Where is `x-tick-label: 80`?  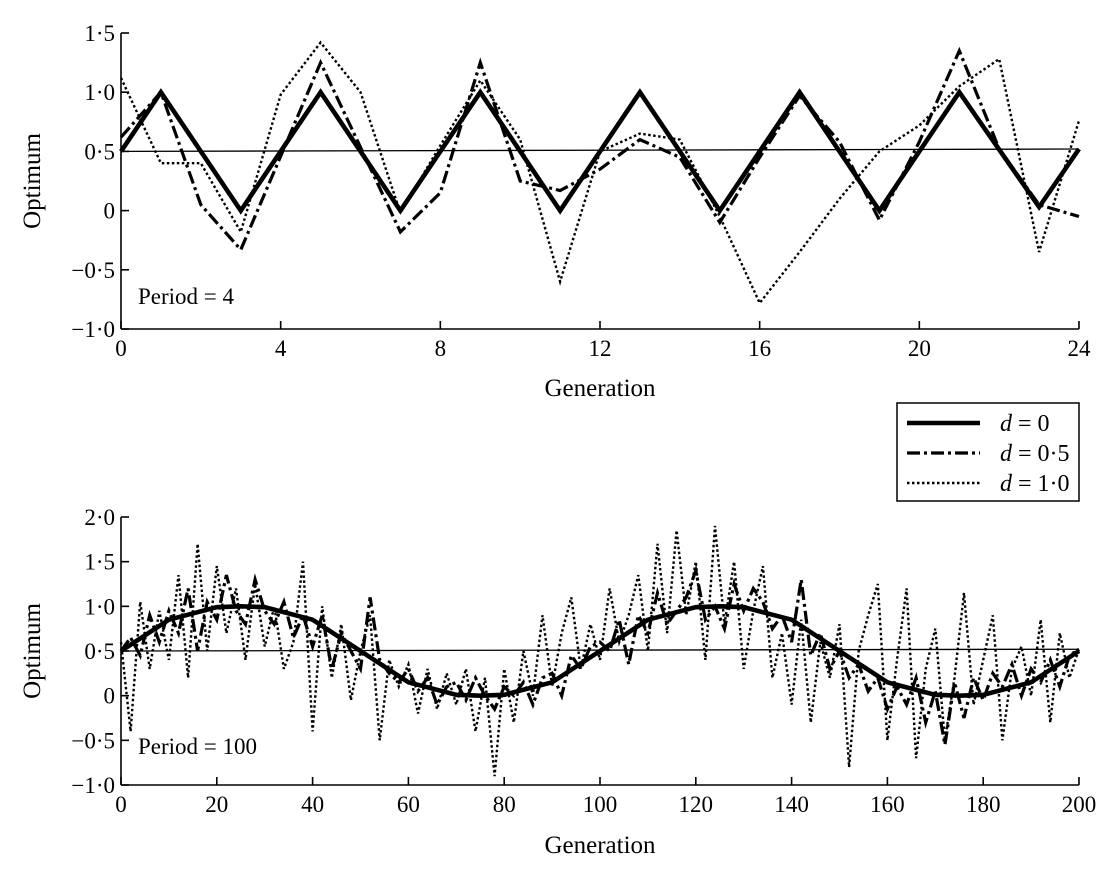 x-tick-label: 80 is located at coordinates (504, 804).